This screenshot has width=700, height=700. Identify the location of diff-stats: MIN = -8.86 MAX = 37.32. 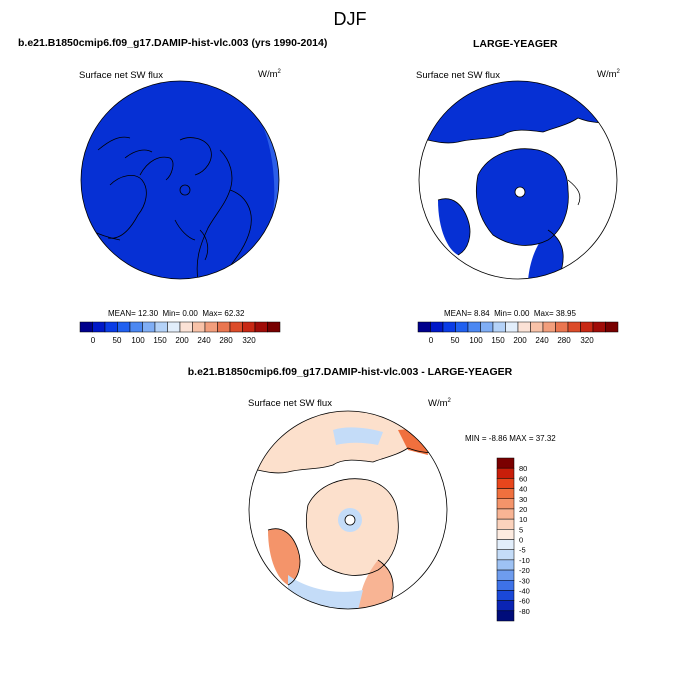
(510, 438).